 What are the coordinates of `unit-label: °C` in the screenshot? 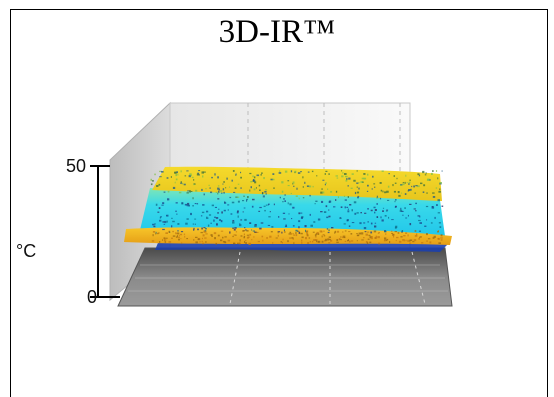 It's located at (26, 251).